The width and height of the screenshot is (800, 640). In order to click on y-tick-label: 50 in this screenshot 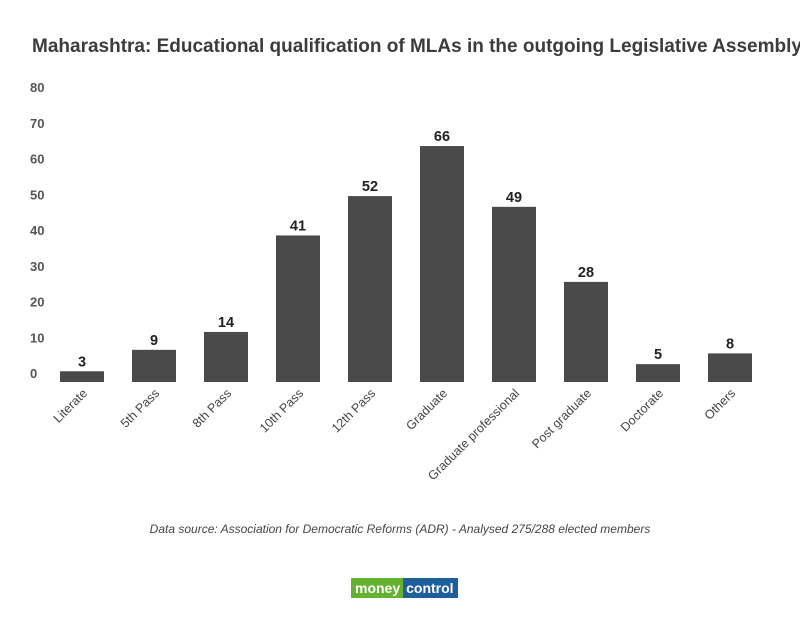, I will do `click(37, 194)`.